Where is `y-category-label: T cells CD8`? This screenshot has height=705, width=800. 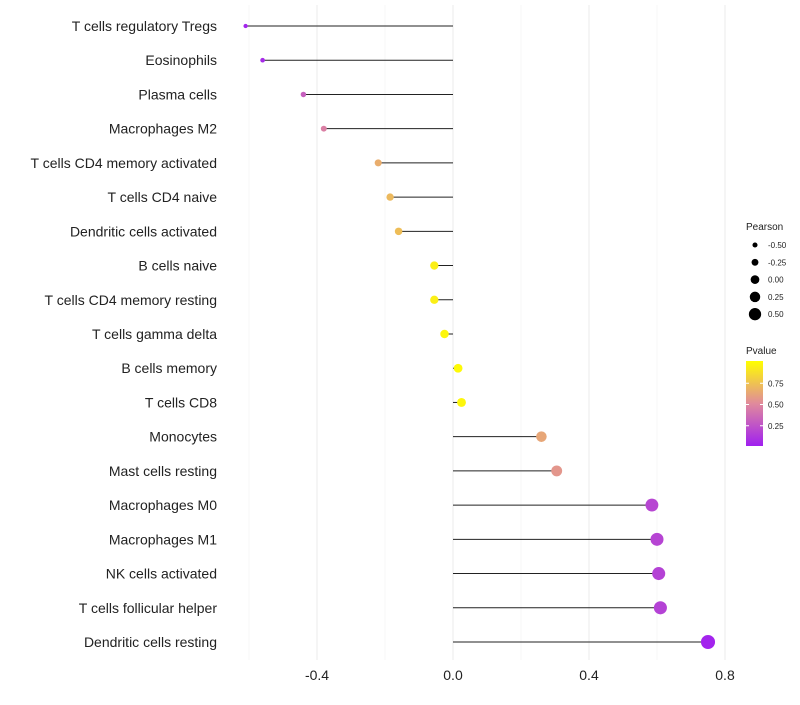 y-category-label: T cells CD8 is located at coordinates (181, 402).